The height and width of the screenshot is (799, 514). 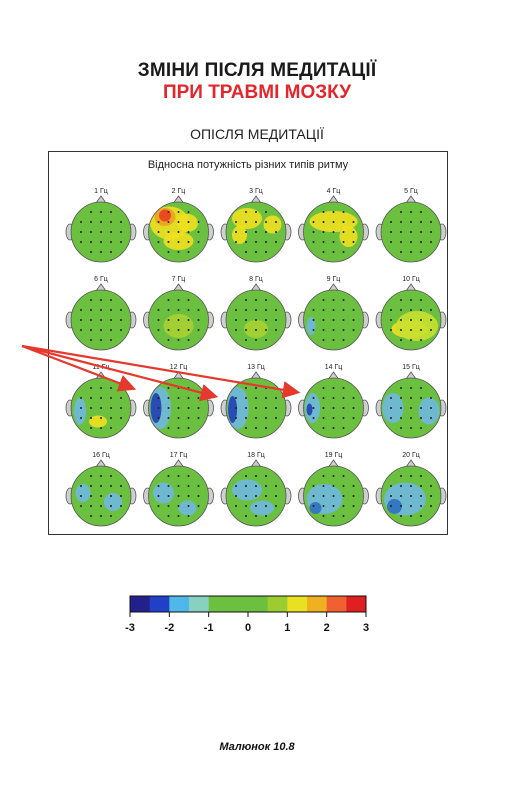 I want to click on frequency-label: 9 Гц, so click(x=334, y=279).